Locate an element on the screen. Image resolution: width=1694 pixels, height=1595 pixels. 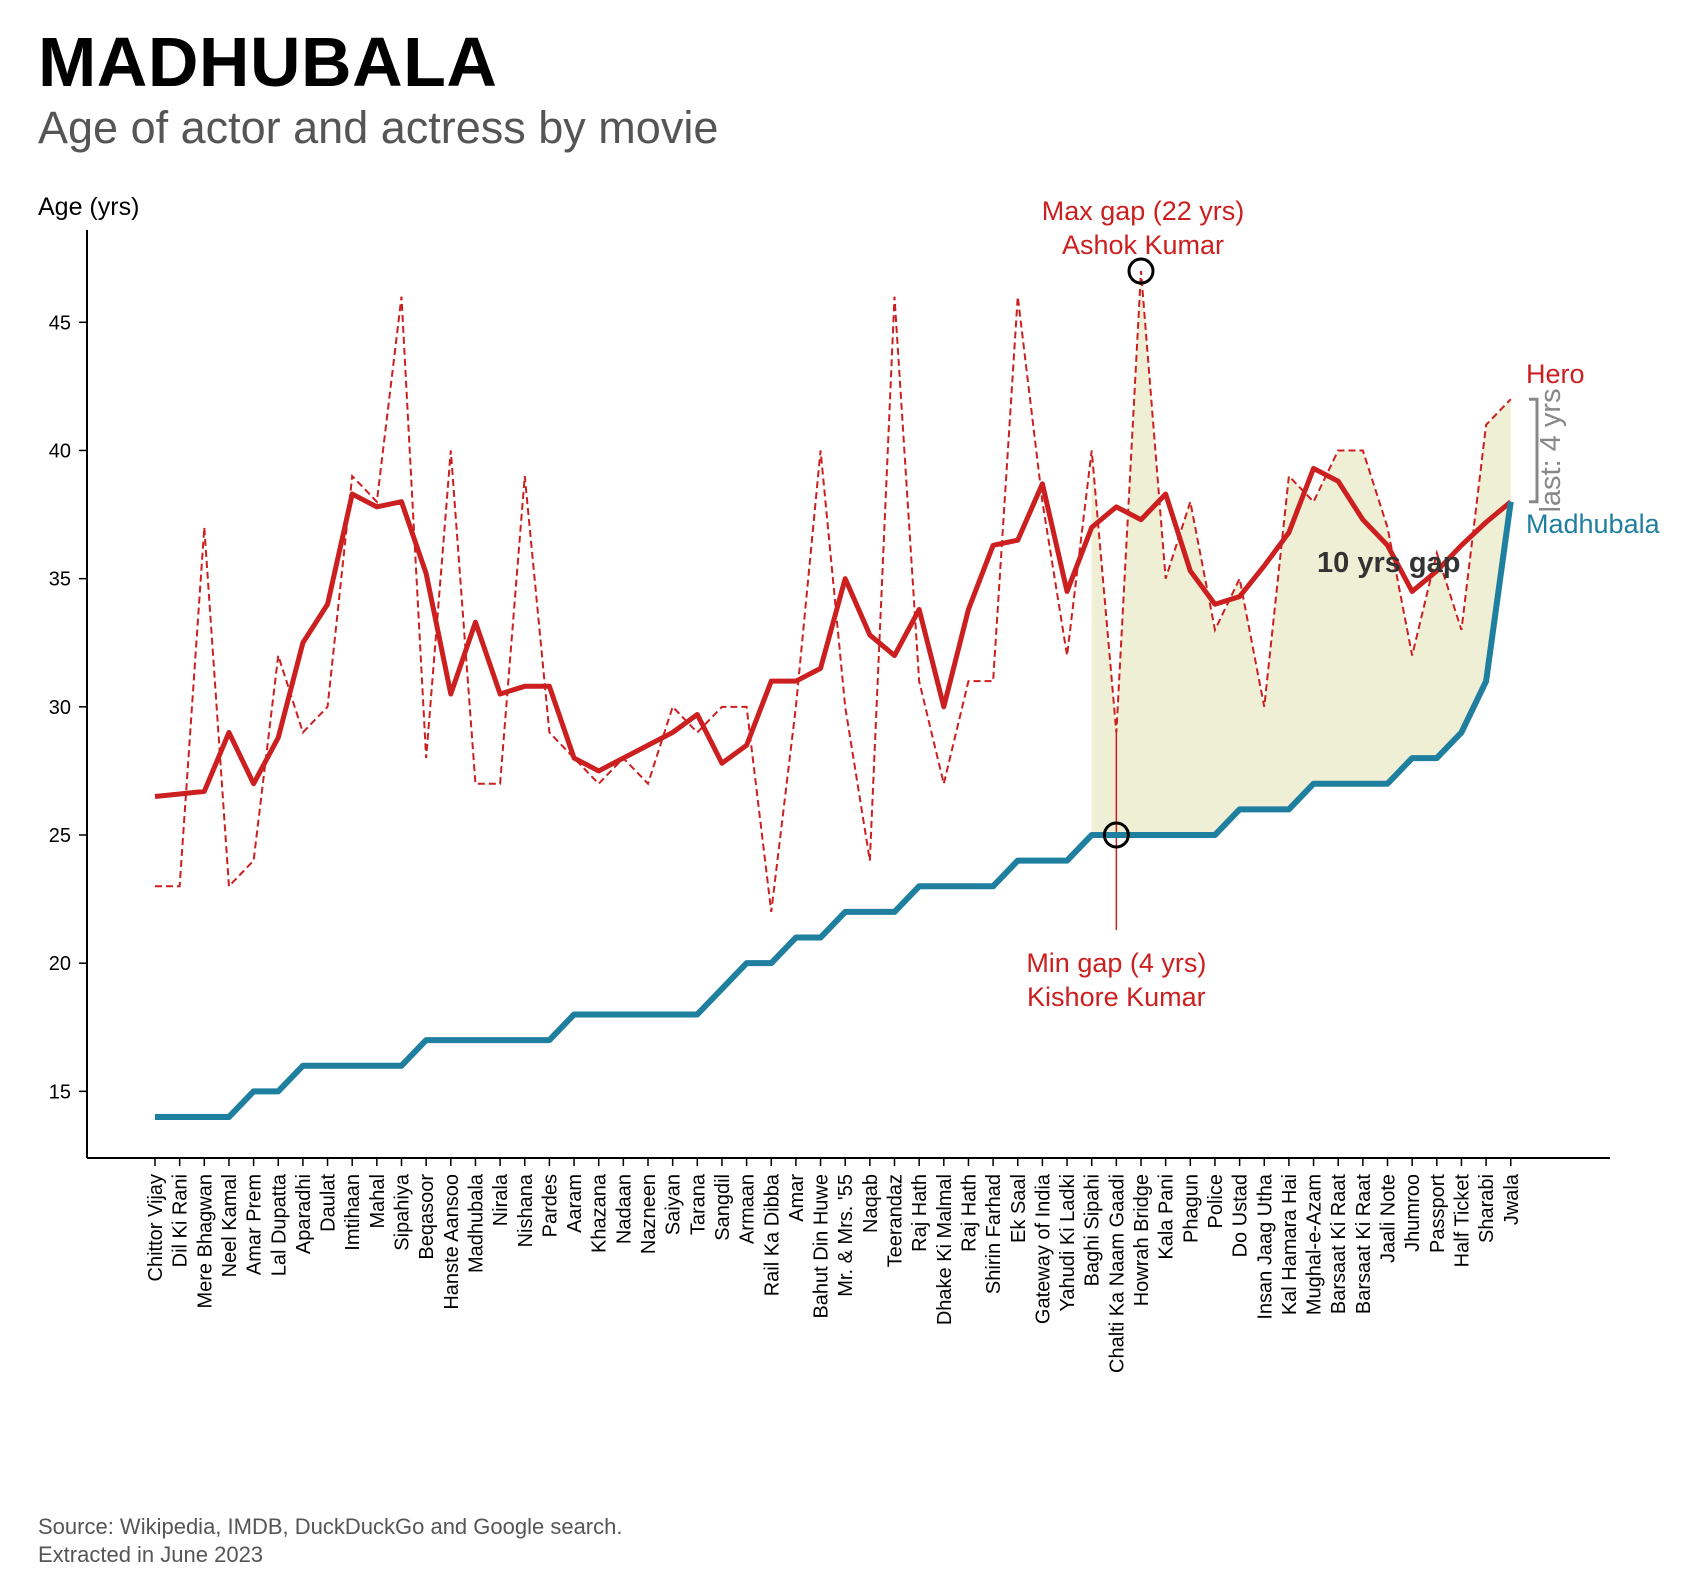
x-tick-label: Chittor Vijay is located at coordinates (156, 1227).